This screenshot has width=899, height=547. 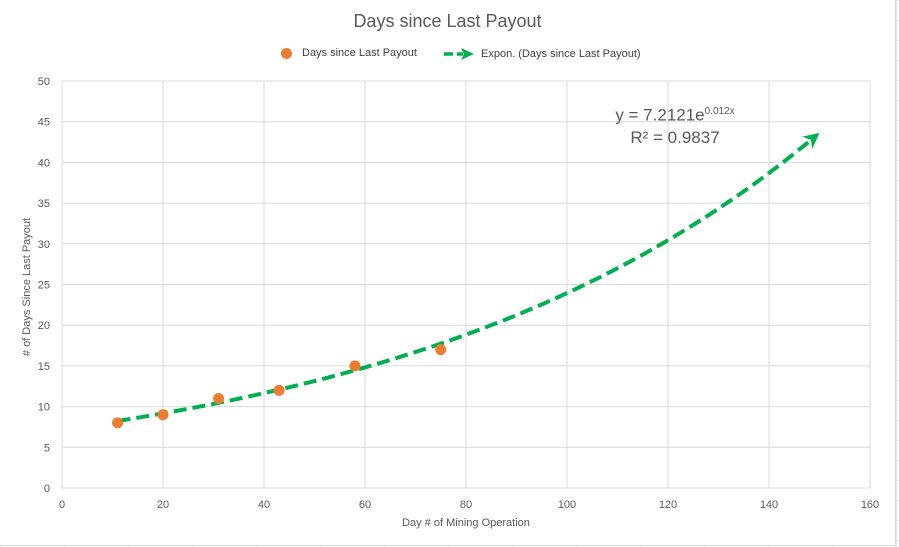 What do you see at coordinates (44, 367) in the screenshot?
I see `y-tick-label: 15` at bounding box center [44, 367].